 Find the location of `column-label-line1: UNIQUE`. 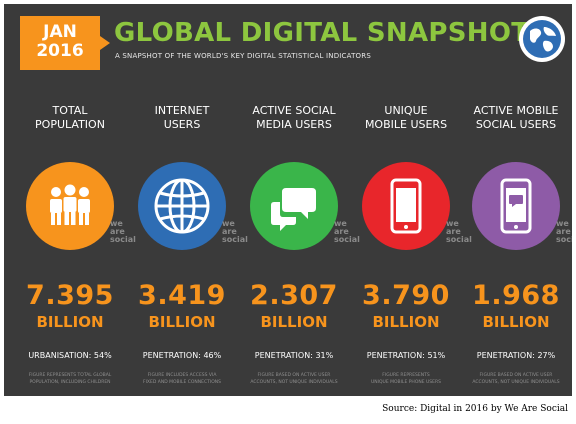

column-label-line1: UNIQUE is located at coordinates (406, 110).